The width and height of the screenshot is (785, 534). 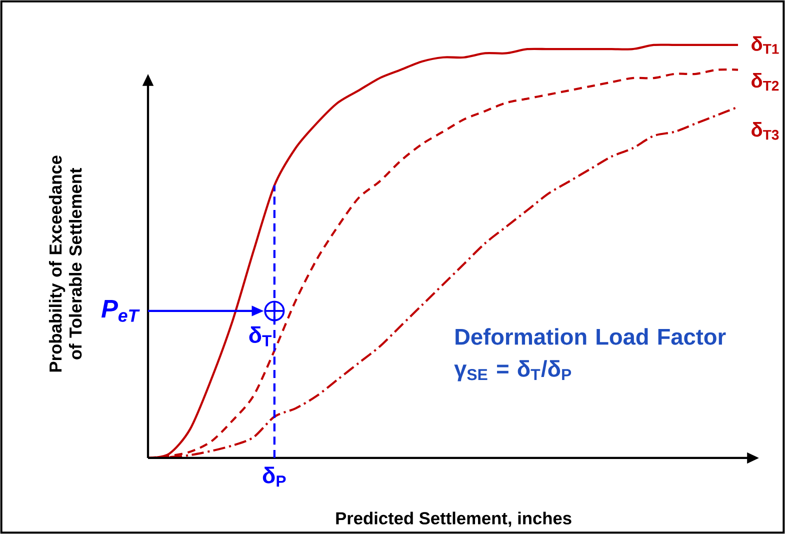 I want to click on annotation: δ$_{T}$, so click(x=260, y=336).